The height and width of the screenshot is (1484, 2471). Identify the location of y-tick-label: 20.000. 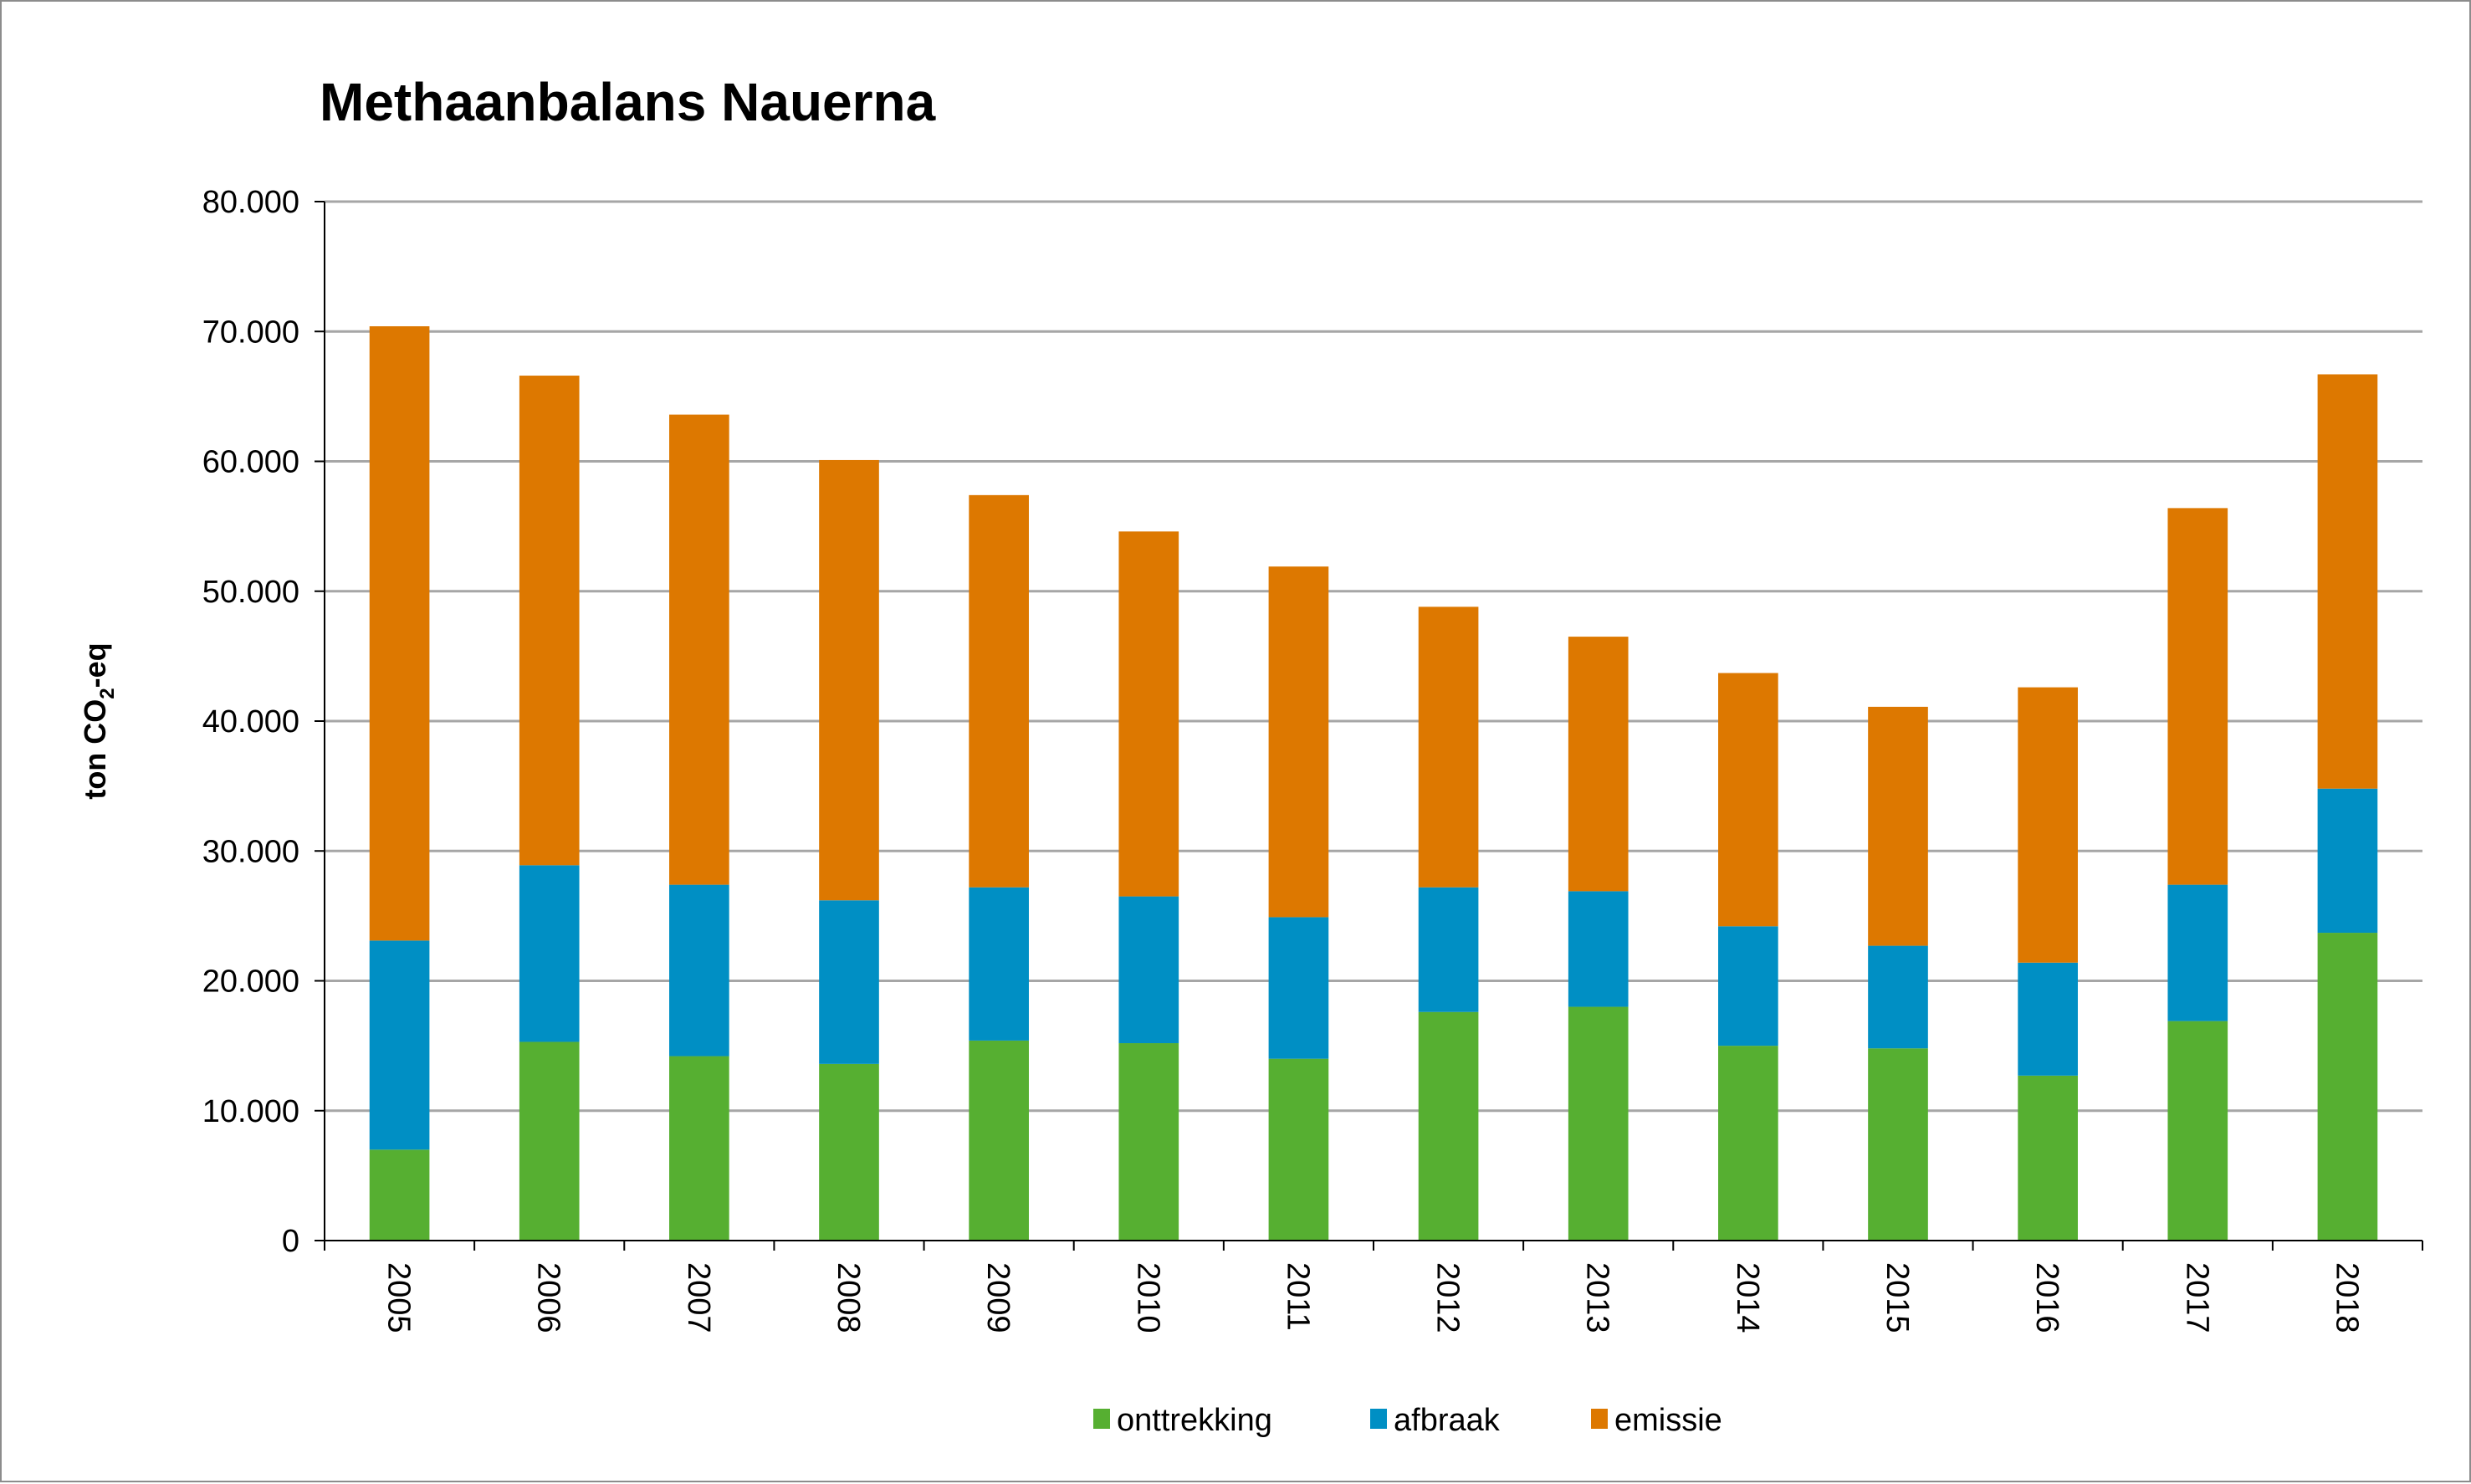
(251, 982).